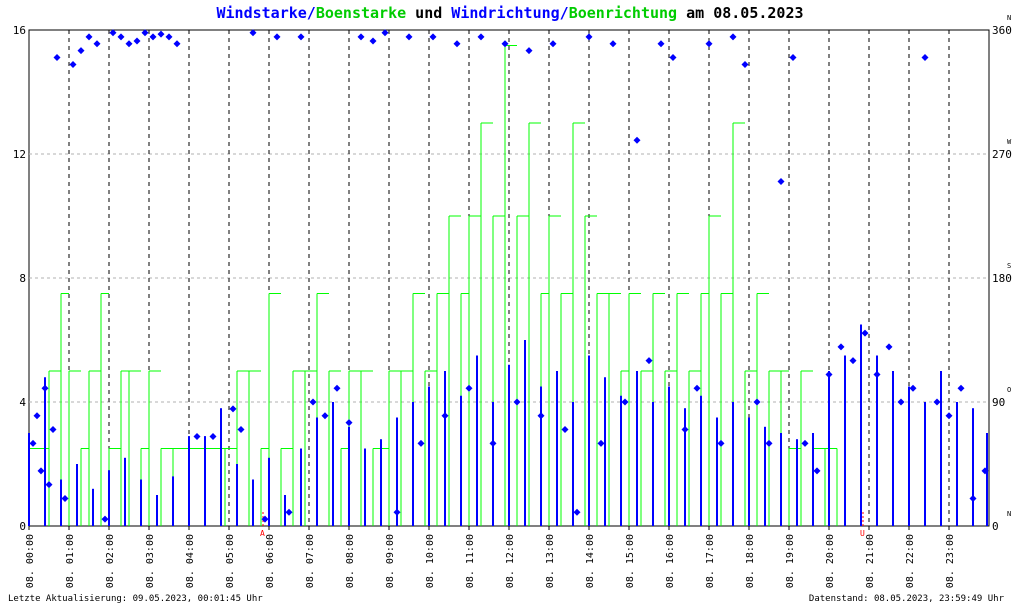 The width and height of the screenshot is (1020, 606). What do you see at coordinates (270, 561) in the screenshot?
I see `x-tick-label: 08. 06:00` at bounding box center [270, 561].